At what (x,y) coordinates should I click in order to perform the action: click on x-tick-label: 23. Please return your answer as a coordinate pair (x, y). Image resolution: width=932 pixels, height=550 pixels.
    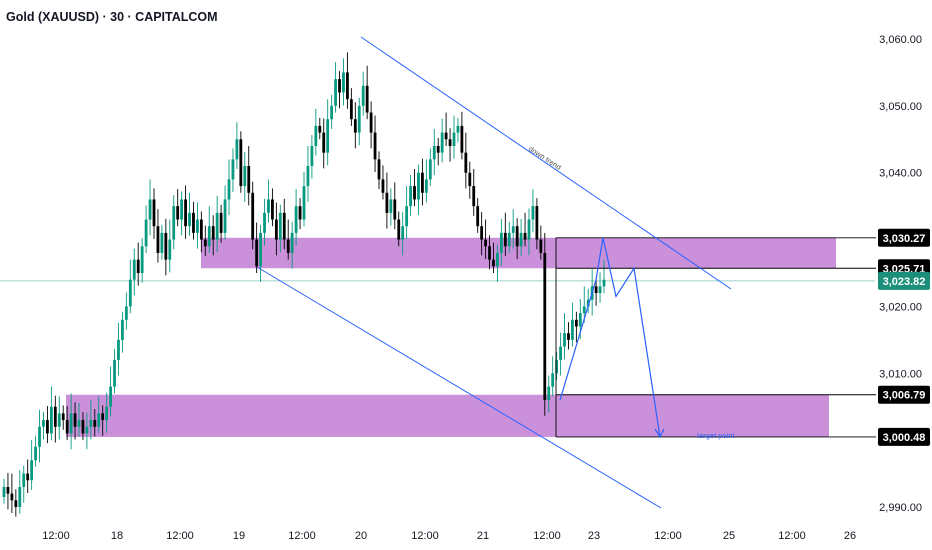
    Looking at the image, I should click on (594, 536).